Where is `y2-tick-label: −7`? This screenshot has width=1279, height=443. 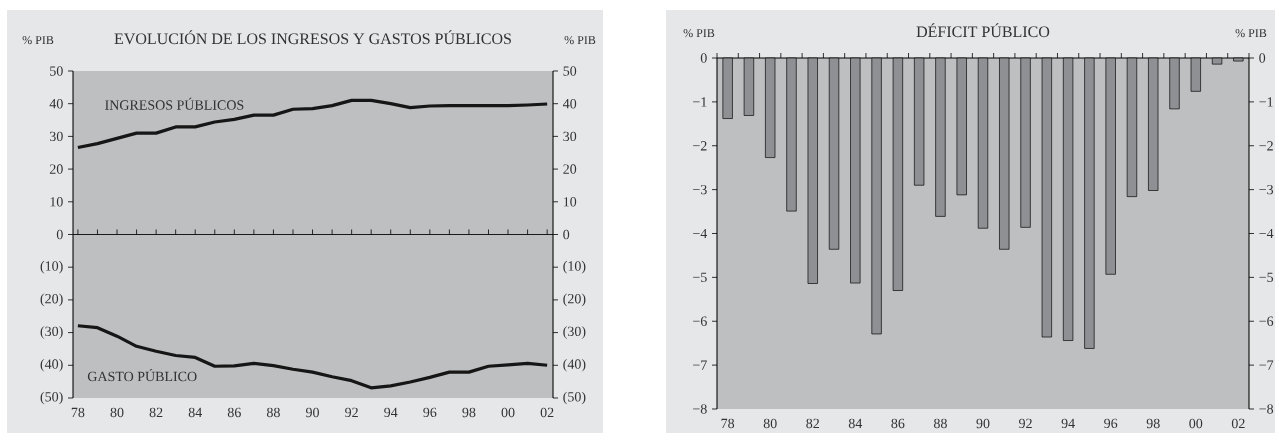
y2-tick-label: −7 is located at coordinates (1266, 365).